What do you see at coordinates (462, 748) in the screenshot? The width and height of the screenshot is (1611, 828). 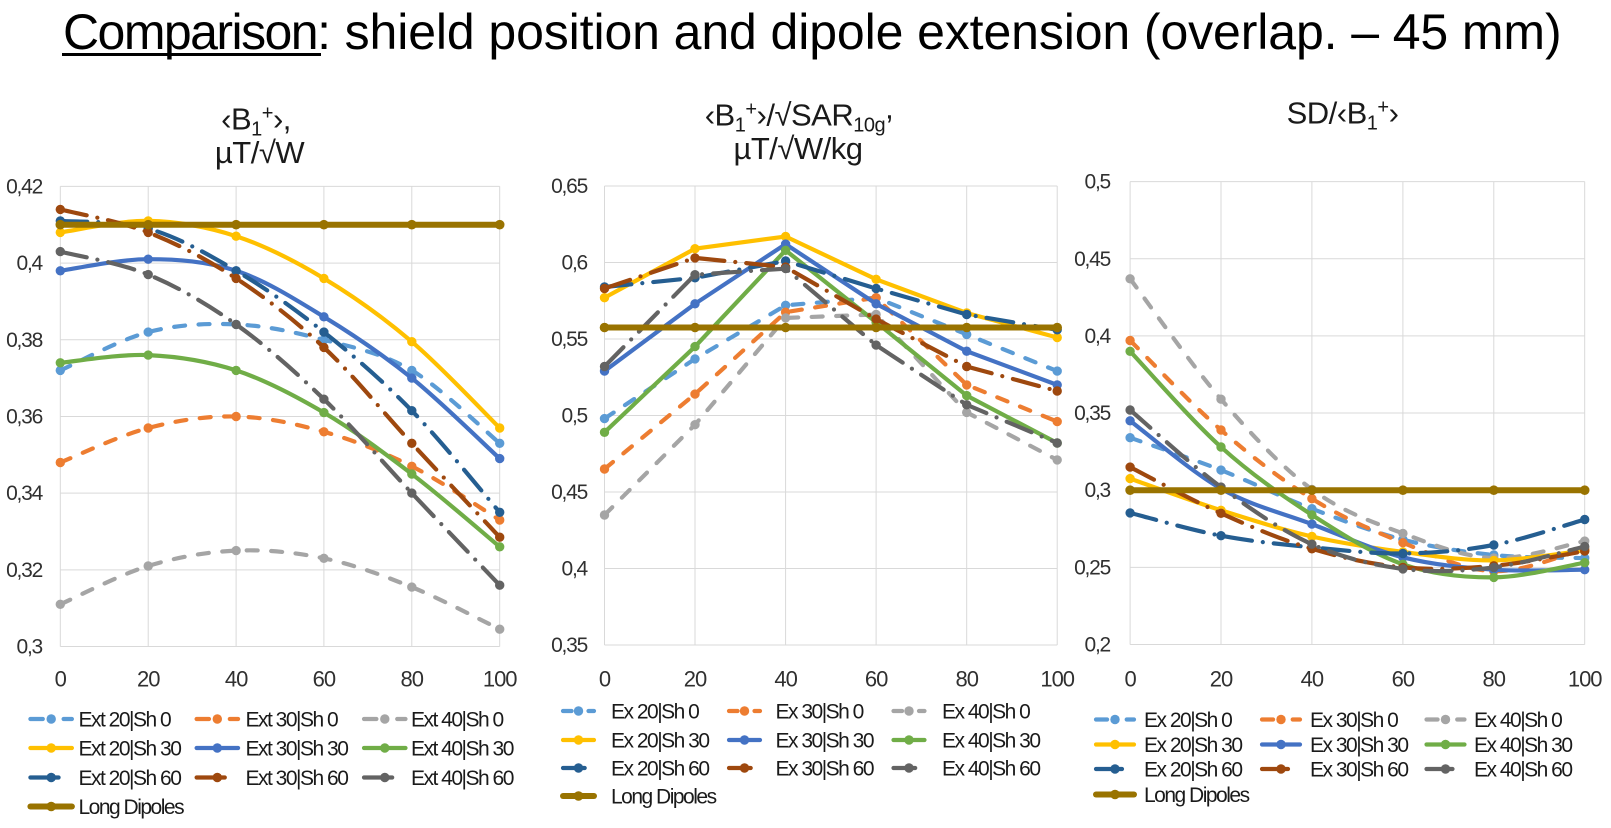 I see `svg-text: Ext 40|Sh 30` at bounding box center [462, 748].